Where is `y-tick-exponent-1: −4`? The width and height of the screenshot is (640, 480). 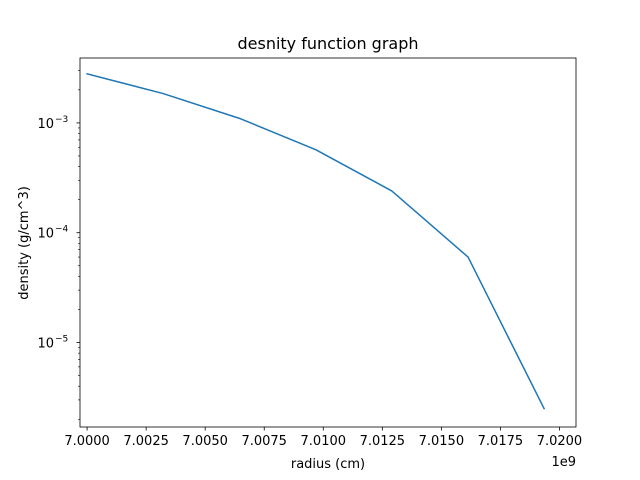 y-tick-exponent-1: −4 is located at coordinates (62, 230).